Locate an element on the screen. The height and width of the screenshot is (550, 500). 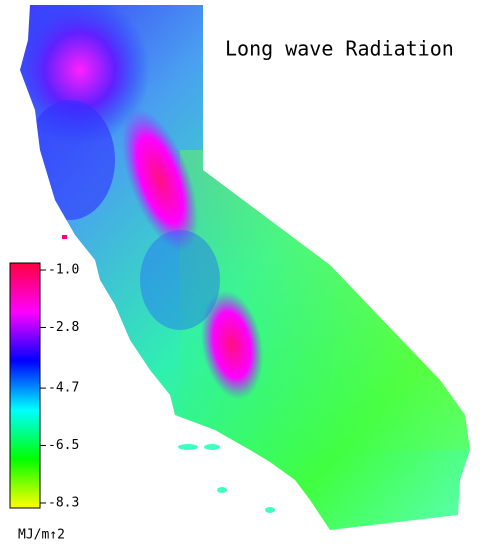
colorbar-tick-label: -2.8 is located at coordinates (63, 327).